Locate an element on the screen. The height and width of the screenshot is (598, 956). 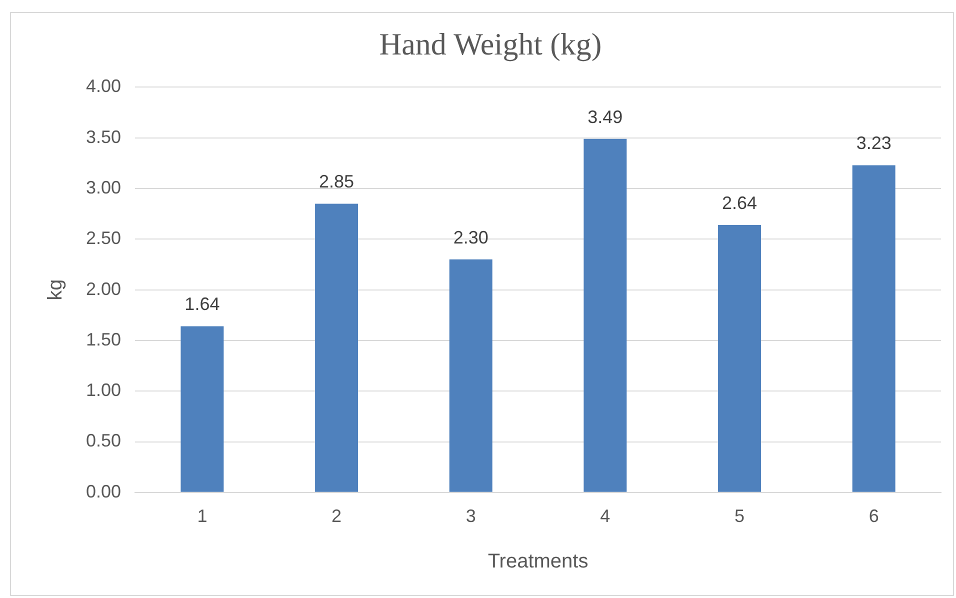
x-tick-label: 2 is located at coordinates (337, 516).